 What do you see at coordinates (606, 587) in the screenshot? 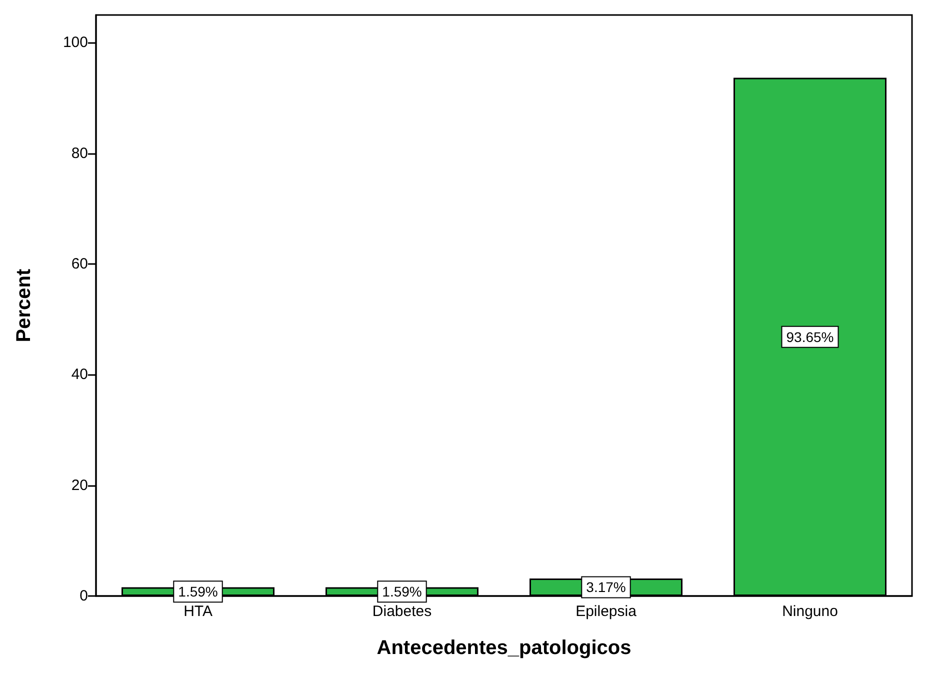
I see `data-label: 3.17%` at bounding box center [606, 587].